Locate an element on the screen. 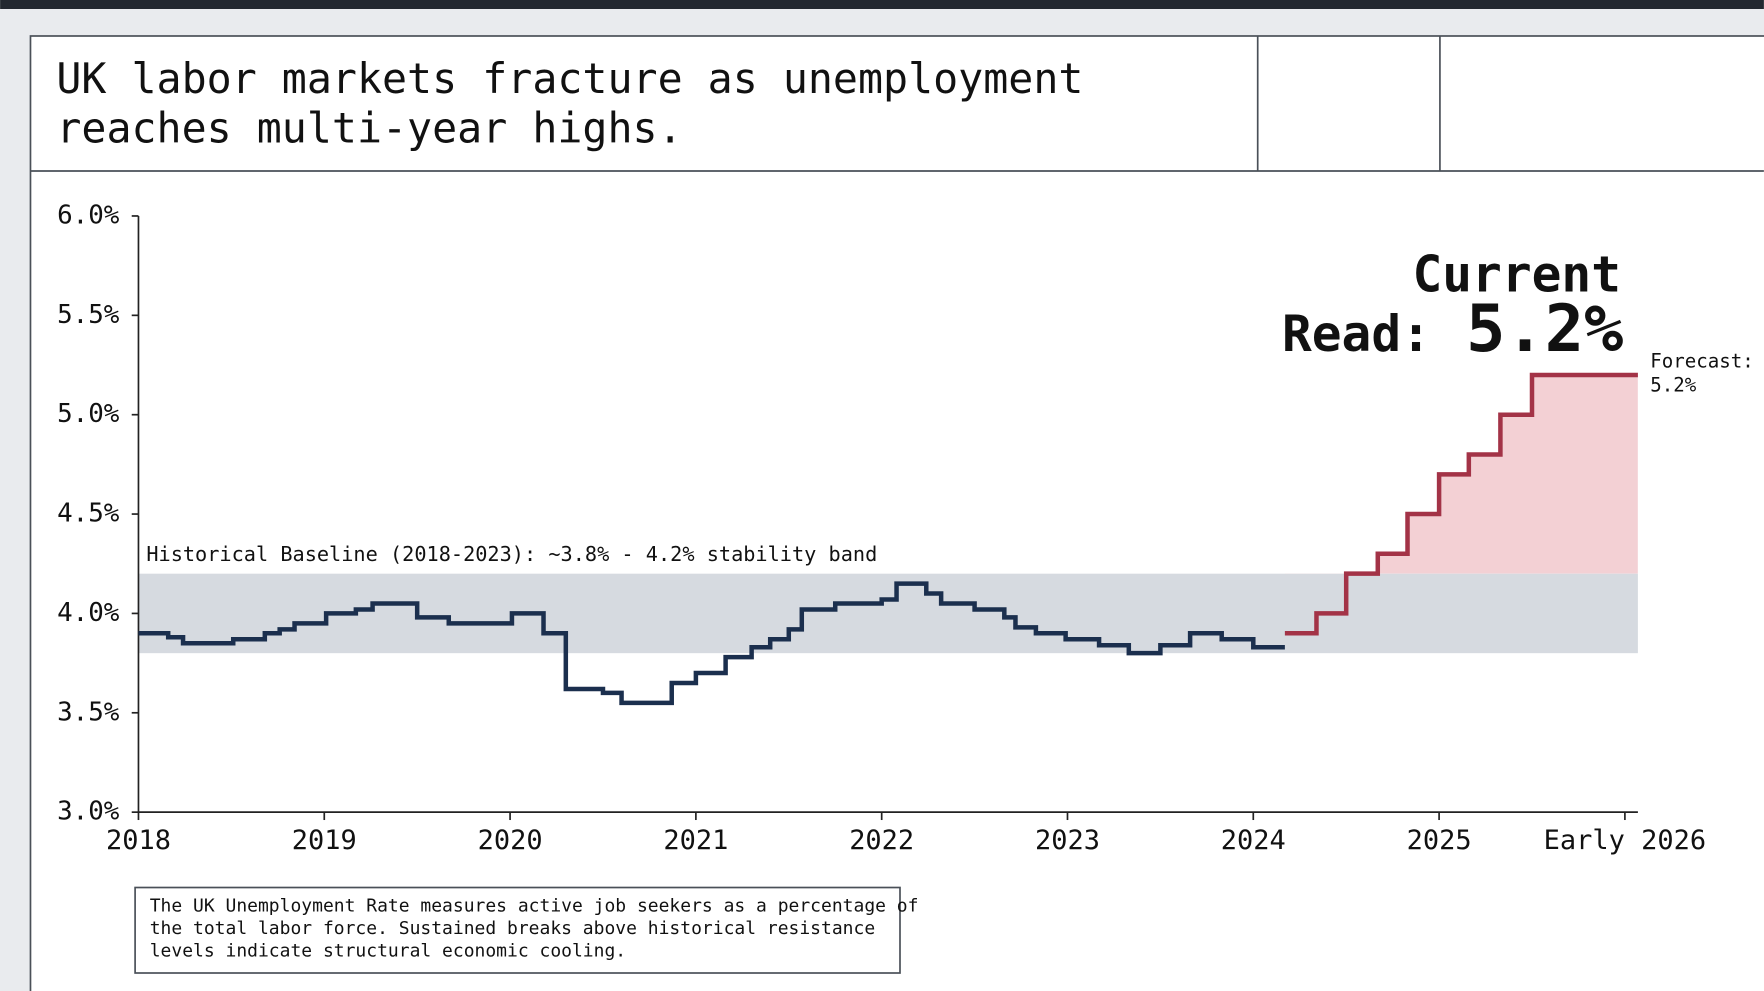  y-tick-label: 3.0% is located at coordinates (88, 812).